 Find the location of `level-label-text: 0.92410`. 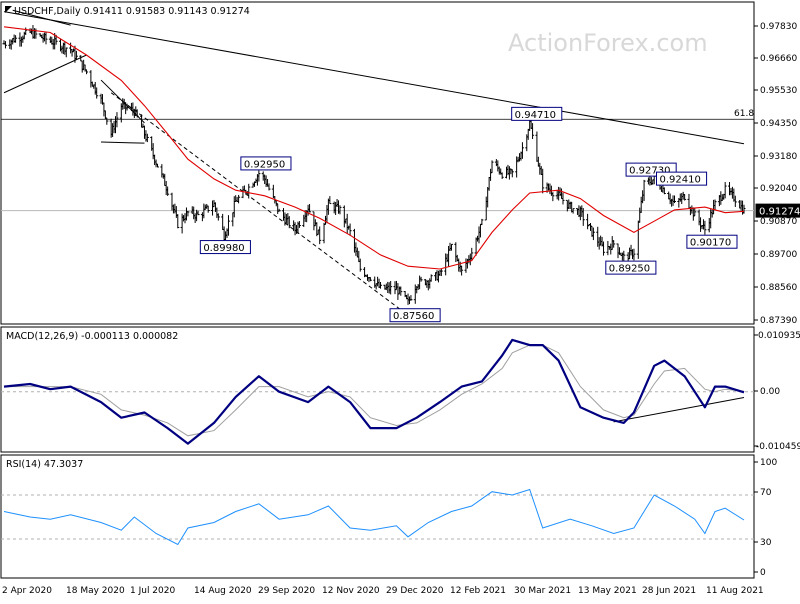

level-label-text: 0.92410 is located at coordinates (679, 180).